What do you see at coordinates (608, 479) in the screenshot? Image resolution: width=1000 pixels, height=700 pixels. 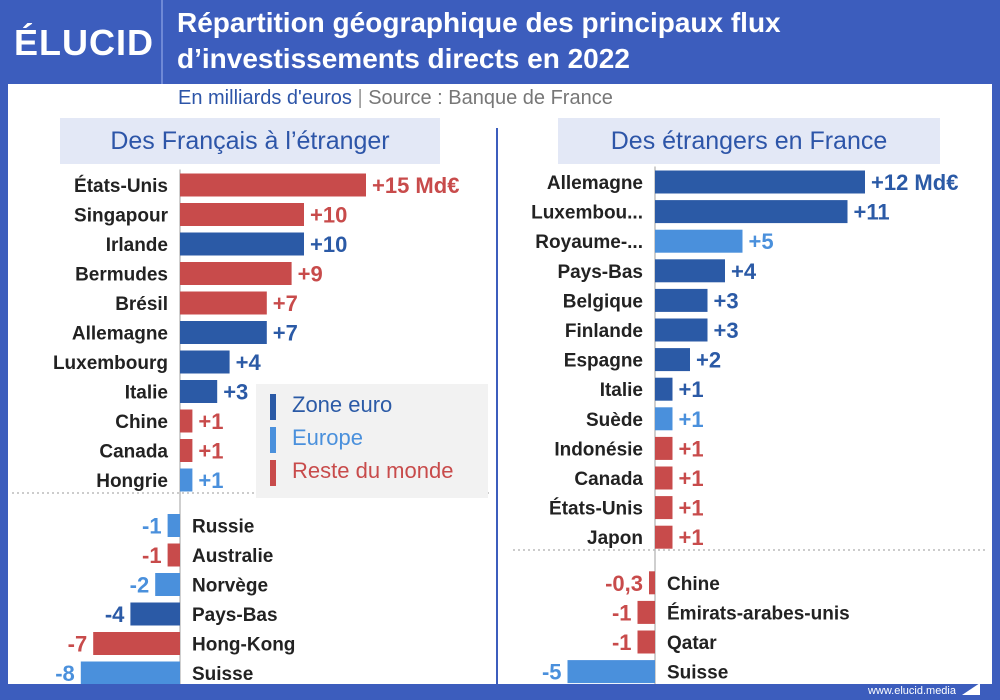 I see `chart-1-category-label: Canada` at bounding box center [608, 479].